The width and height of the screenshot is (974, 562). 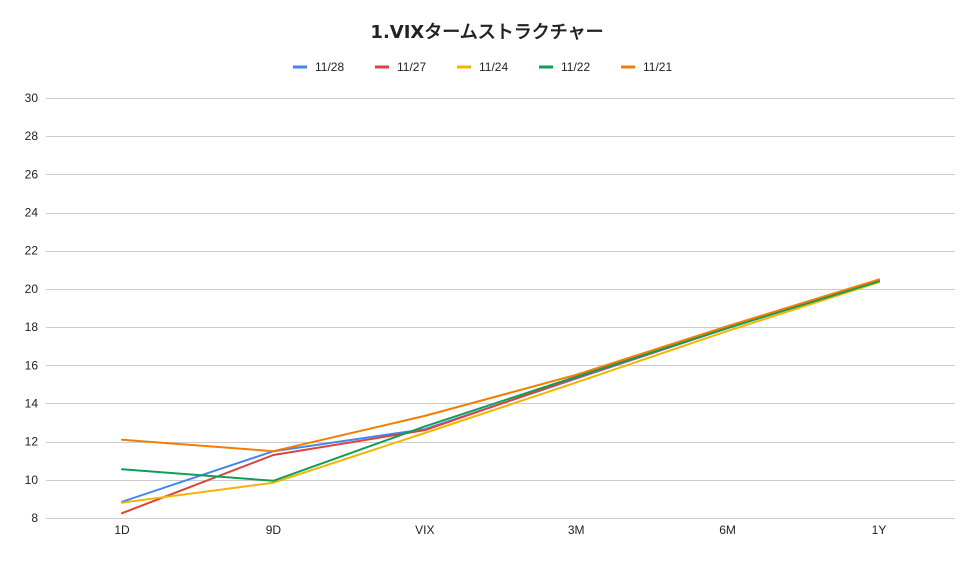 What do you see at coordinates (329, 67) in the screenshot?
I see `legend-label: 11/28` at bounding box center [329, 67].